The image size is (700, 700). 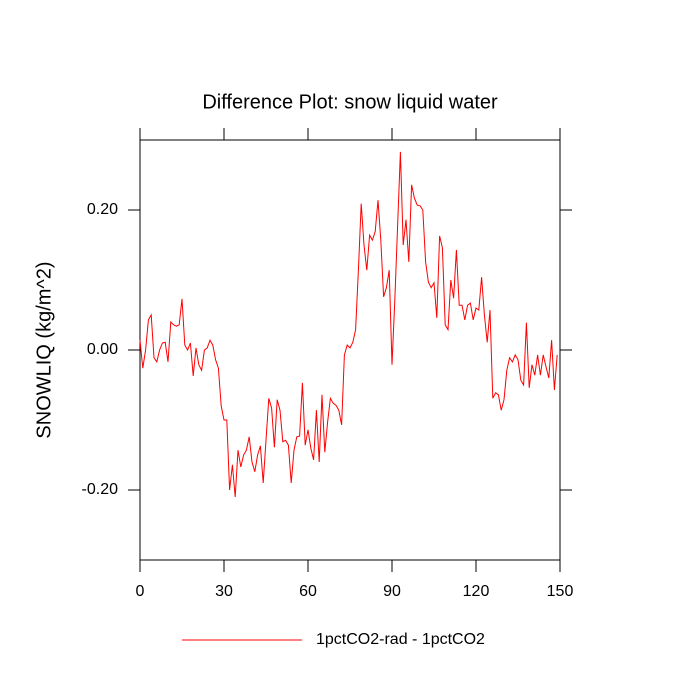 I want to click on y-axis-label: SNOWLIQ (kg/m^2), so click(x=44, y=349).